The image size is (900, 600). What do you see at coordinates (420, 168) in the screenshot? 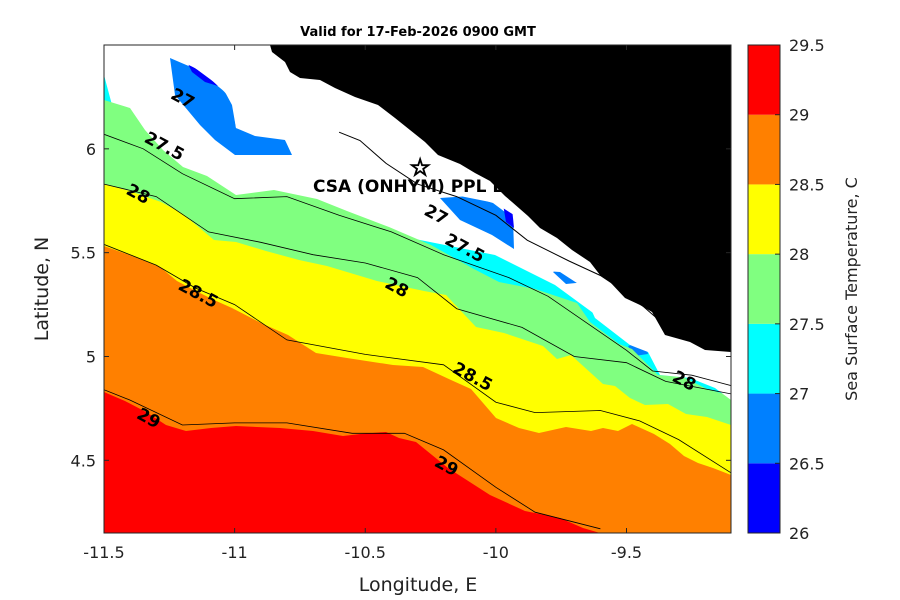
I see `platform-marker-star: ☆` at bounding box center [420, 168].